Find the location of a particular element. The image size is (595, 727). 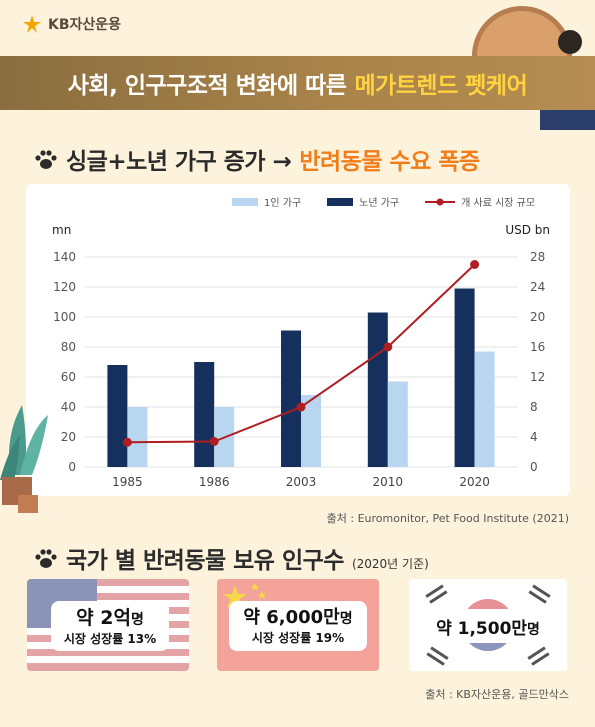

brand-name: KB자산운용 is located at coordinates (85, 25).